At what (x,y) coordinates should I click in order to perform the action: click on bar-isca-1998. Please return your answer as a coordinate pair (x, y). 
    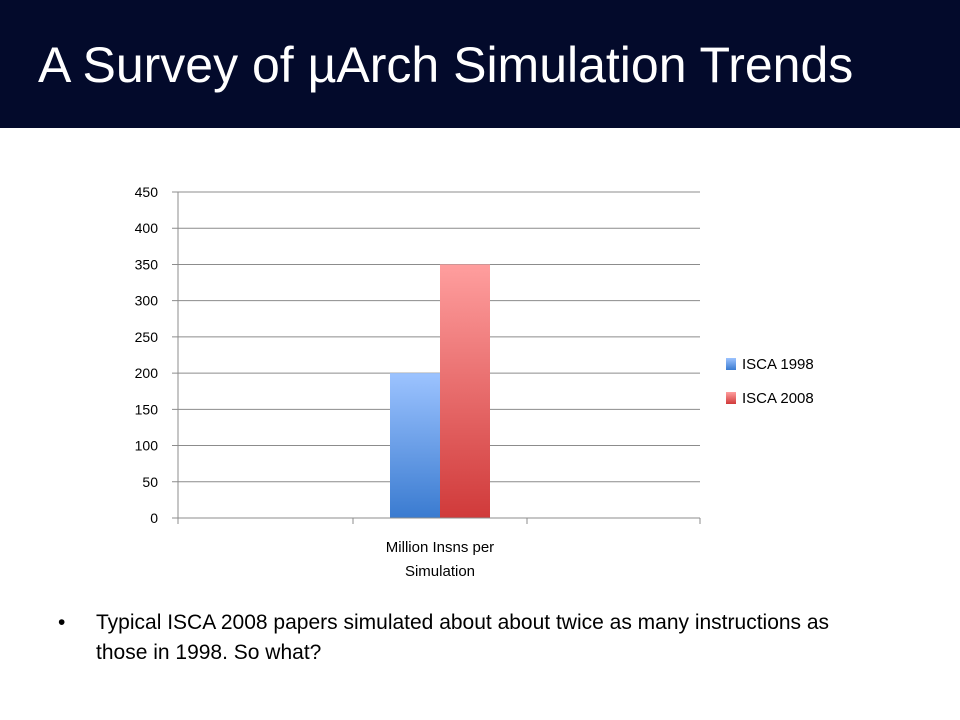
    Looking at the image, I should click on (415, 445).